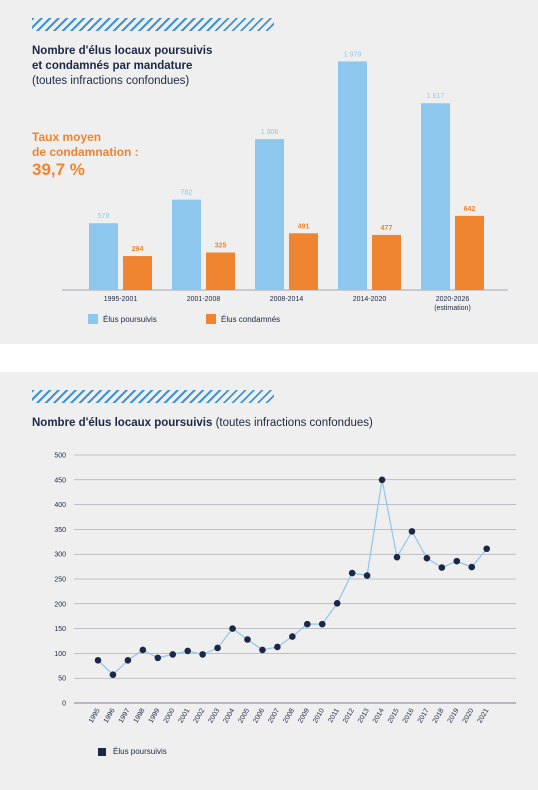 Image resolution: width=538 pixels, height=790 pixels. I want to click on bar-label-condamnes-0: 294, so click(138, 249).